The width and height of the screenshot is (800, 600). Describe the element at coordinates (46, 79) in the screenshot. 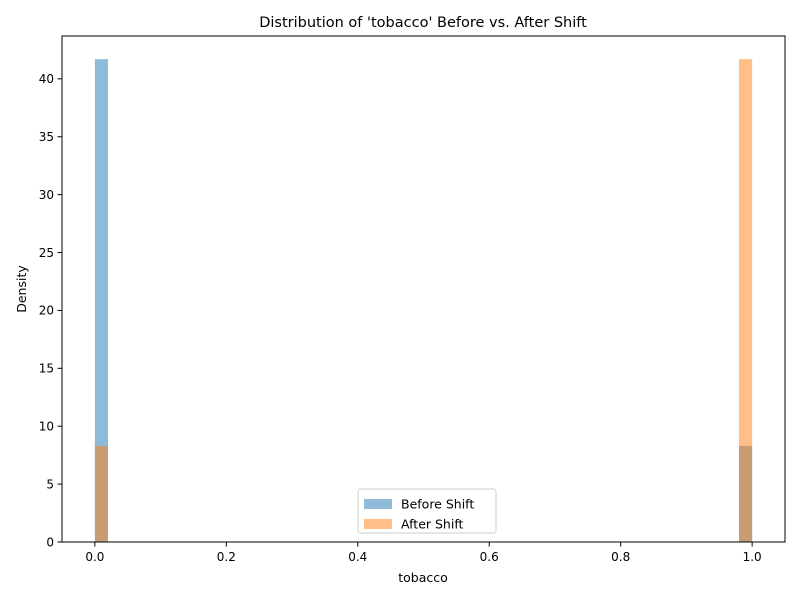

I see `y-tick-label: 40` at that location.